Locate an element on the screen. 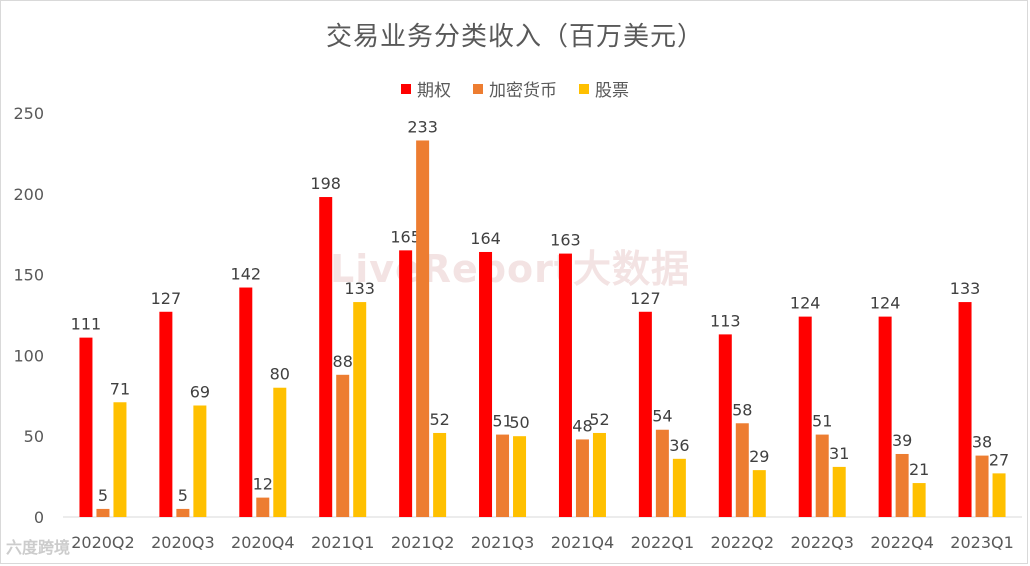  x-tick-label: 2022Q2 is located at coordinates (743, 542).